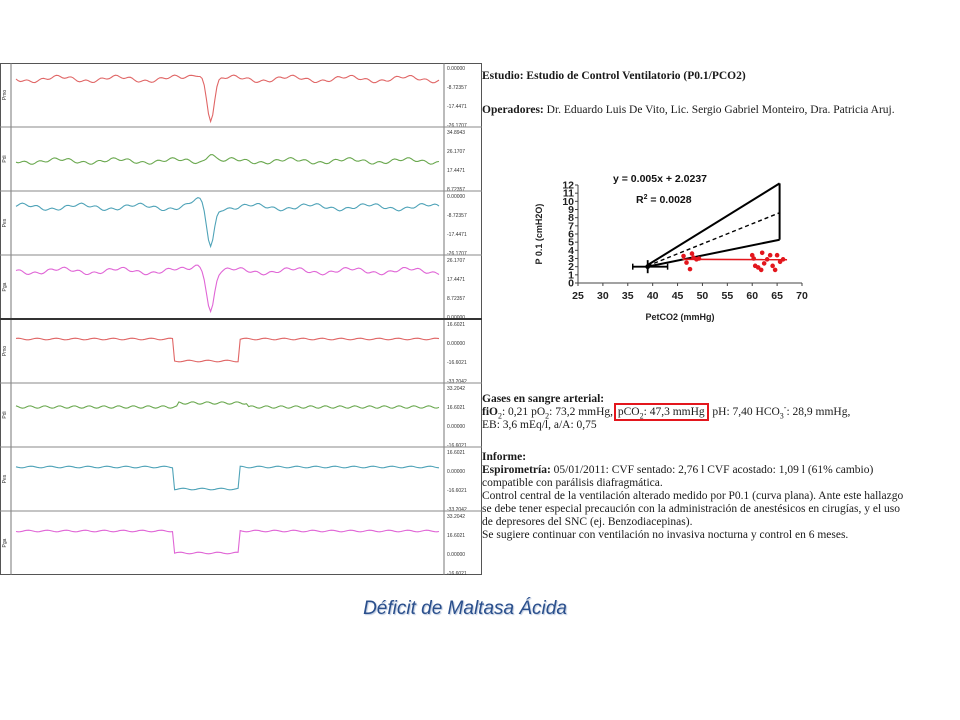  What do you see at coordinates (568, 194) in the screenshot?
I see `y-tick-label: 11` at bounding box center [568, 194].